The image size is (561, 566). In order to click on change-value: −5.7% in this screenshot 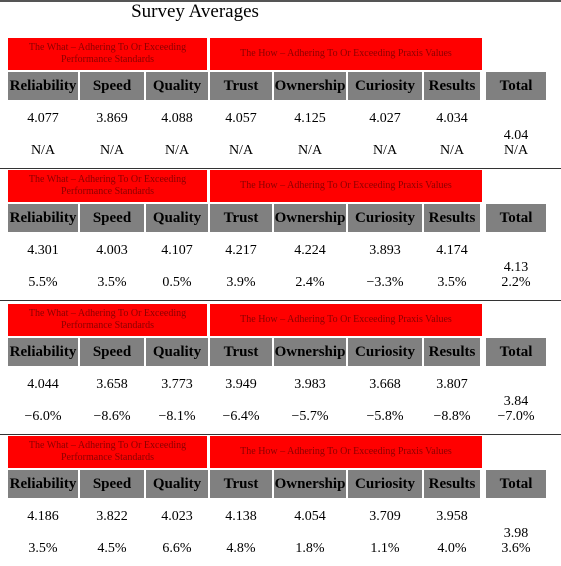, I will do `click(310, 416)`.